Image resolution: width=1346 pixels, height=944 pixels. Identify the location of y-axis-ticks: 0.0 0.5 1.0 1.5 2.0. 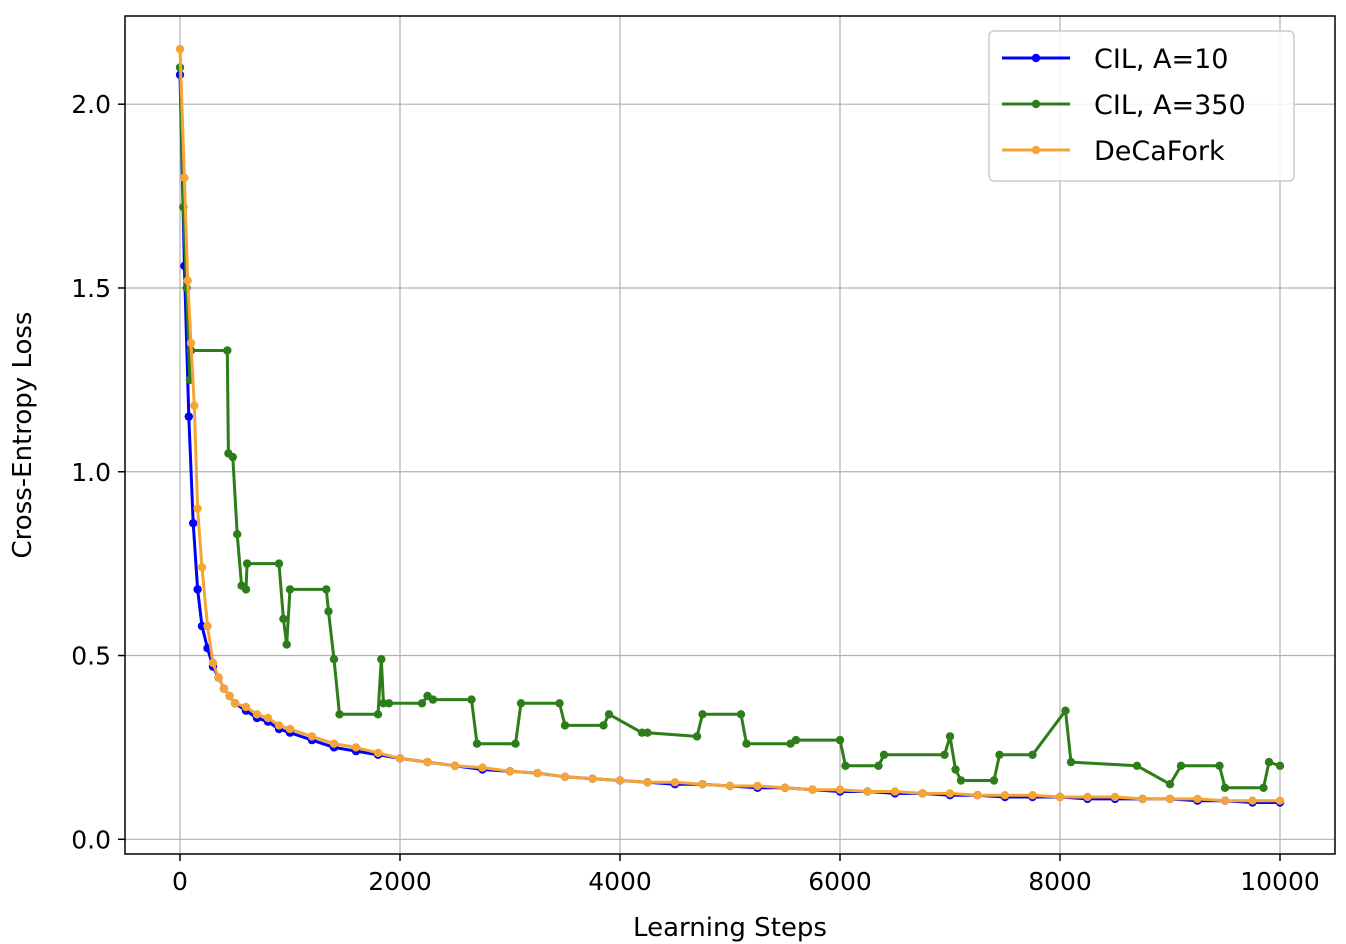
(98, 472).